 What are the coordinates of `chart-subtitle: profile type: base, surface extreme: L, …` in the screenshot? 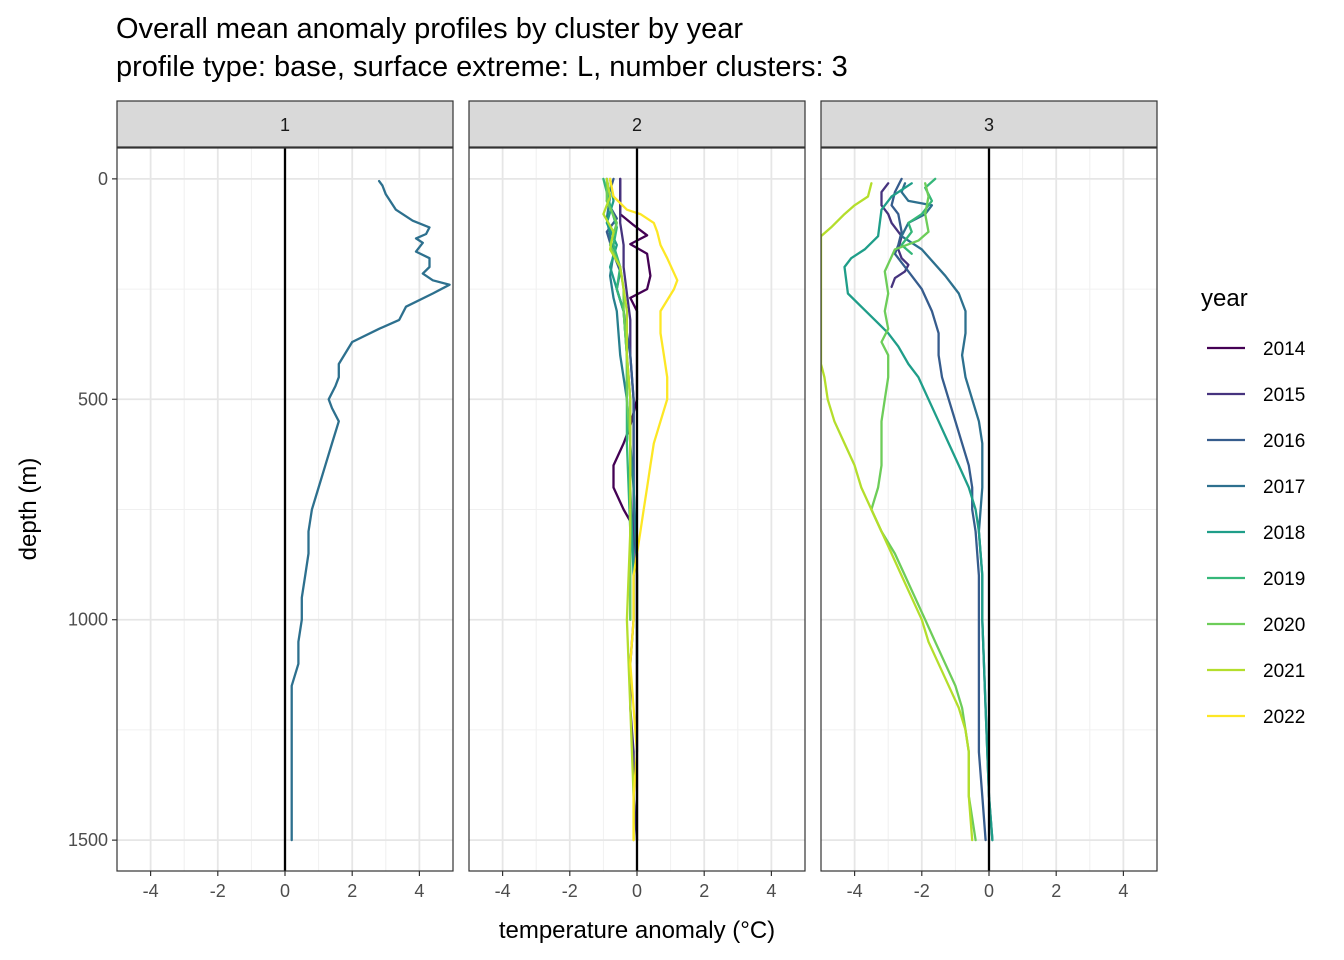 It's located at (482, 67).